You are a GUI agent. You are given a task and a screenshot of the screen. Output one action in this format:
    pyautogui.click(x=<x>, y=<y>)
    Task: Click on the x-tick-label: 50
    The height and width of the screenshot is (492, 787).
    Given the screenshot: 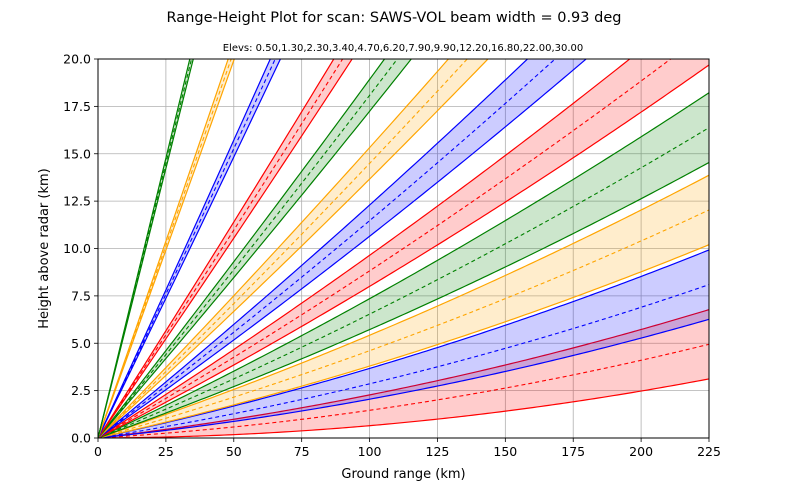 What is the action you would take?
    pyautogui.click(x=234, y=451)
    